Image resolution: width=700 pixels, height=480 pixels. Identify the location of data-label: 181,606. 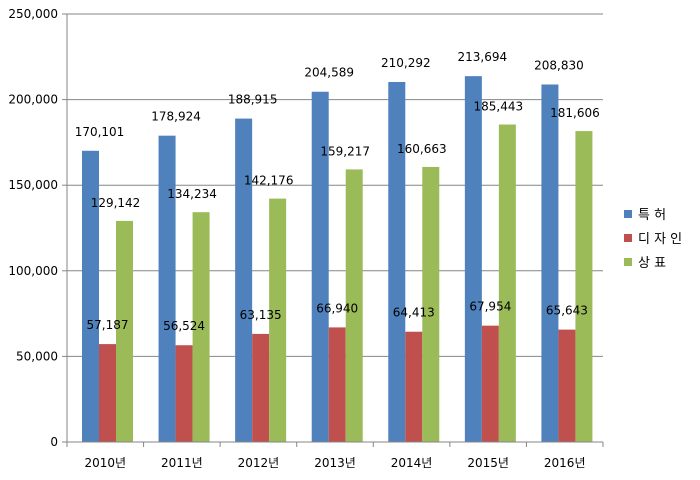
(575, 113).